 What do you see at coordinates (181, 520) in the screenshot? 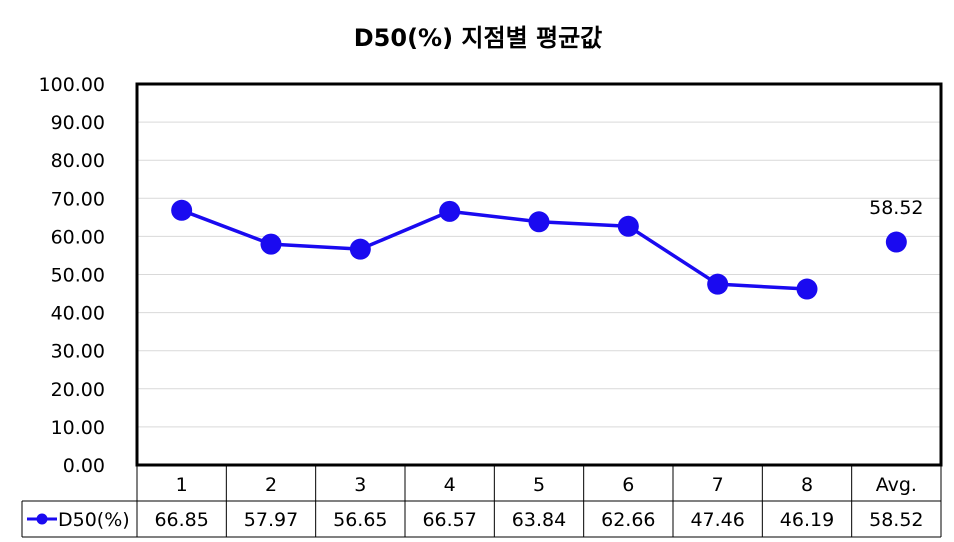
I see `table-value-cell: 66.85` at bounding box center [181, 520].